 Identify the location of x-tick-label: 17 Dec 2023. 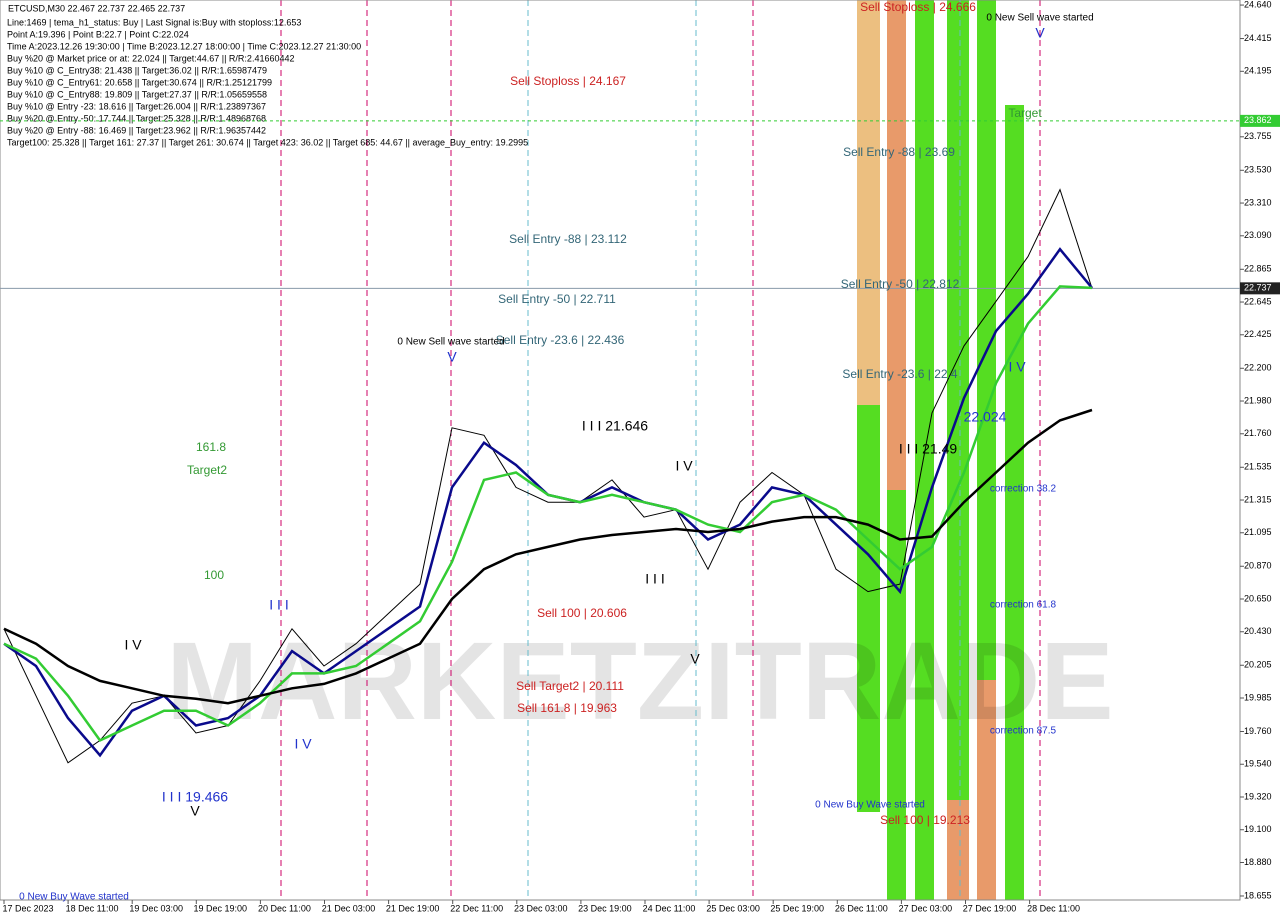
(27, 908).